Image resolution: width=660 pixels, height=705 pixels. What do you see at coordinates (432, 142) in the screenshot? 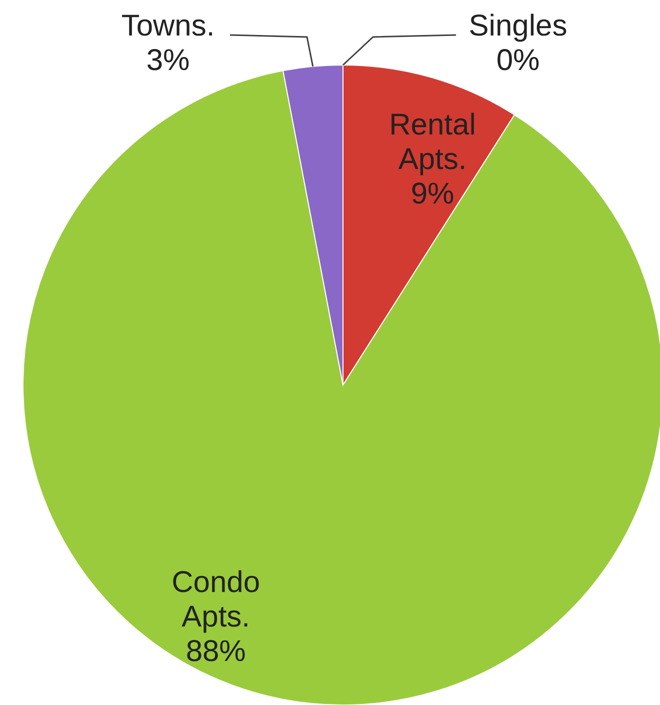
I see `slice-label: Rental Apts.` at bounding box center [432, 142].